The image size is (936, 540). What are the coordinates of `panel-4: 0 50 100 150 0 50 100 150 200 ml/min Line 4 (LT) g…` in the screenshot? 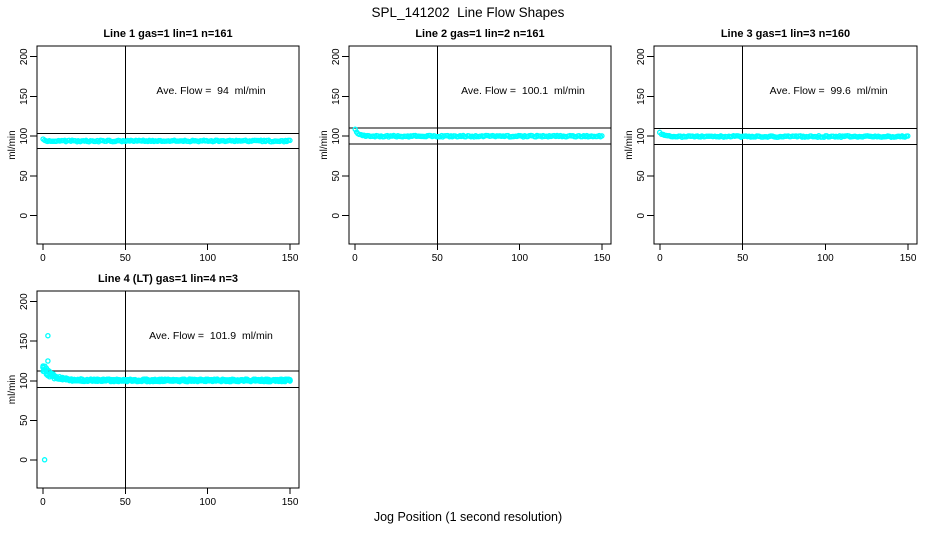 It's located at (153, 390).